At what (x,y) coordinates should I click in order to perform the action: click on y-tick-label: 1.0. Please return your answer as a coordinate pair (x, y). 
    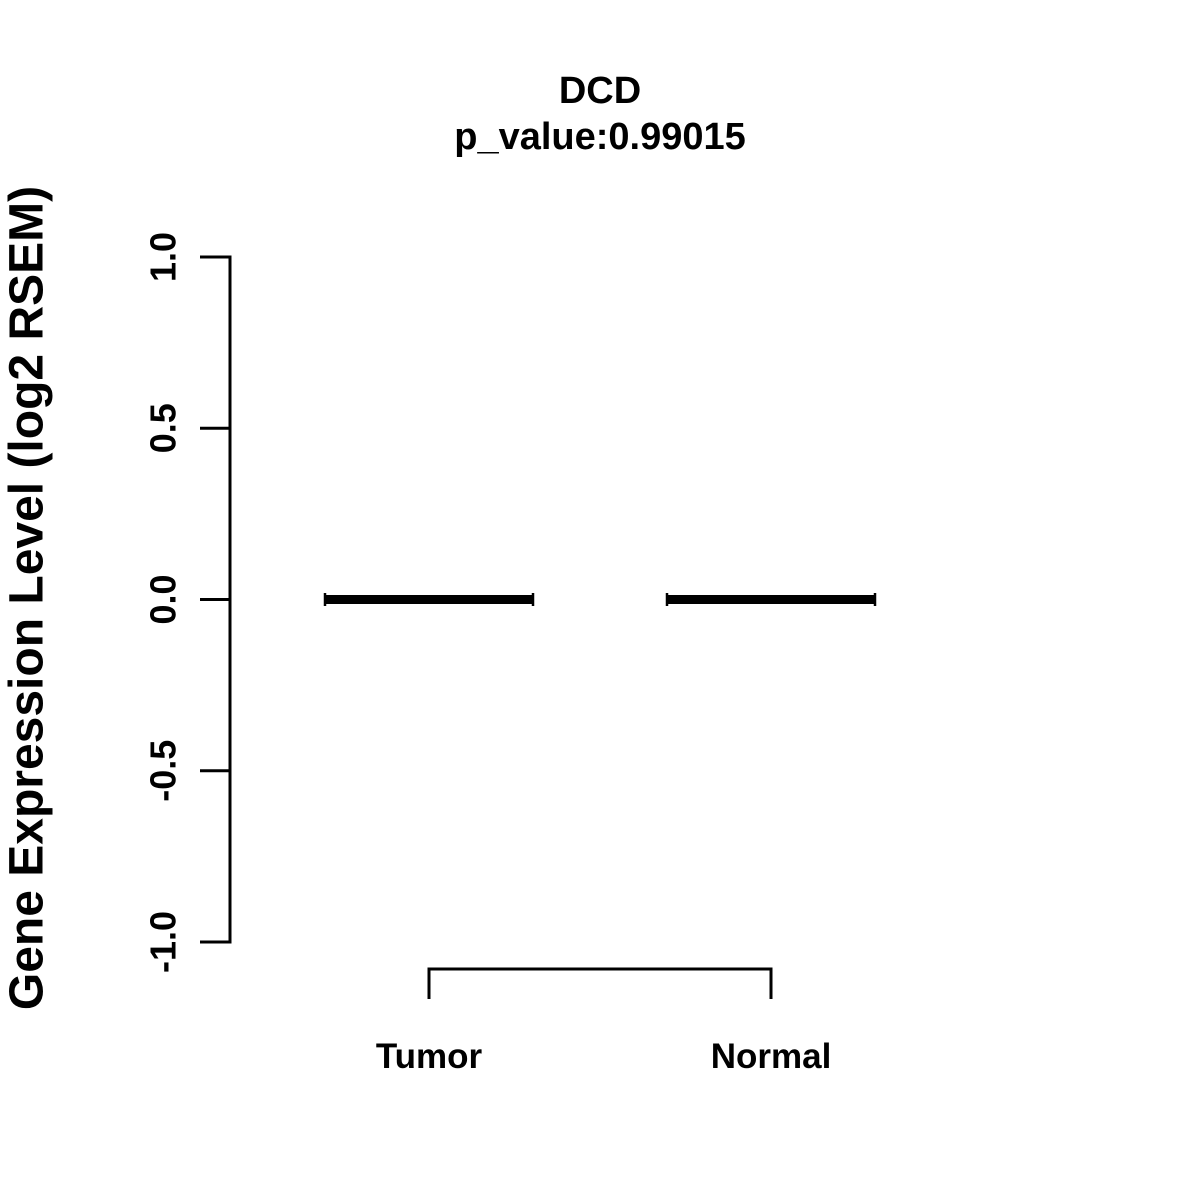
    Looking at the image, I should click on (163, 257).